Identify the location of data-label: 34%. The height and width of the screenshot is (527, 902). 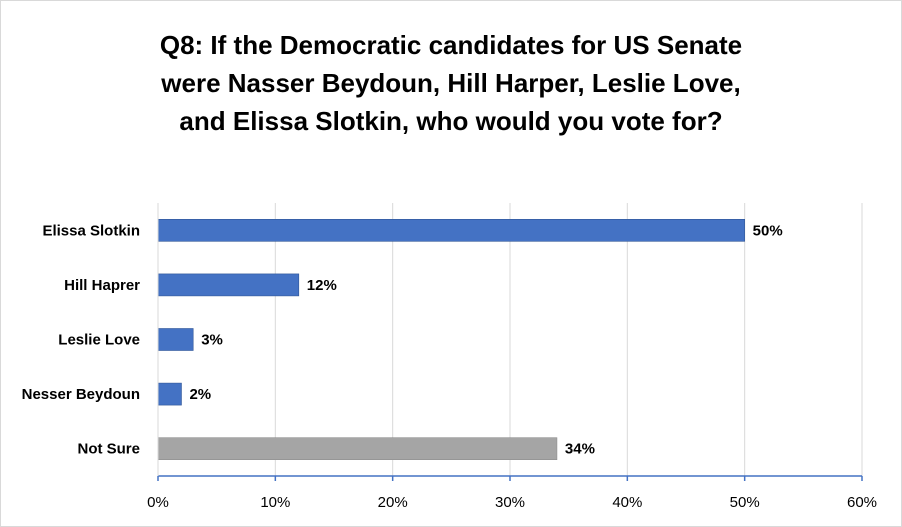
(580, 449).